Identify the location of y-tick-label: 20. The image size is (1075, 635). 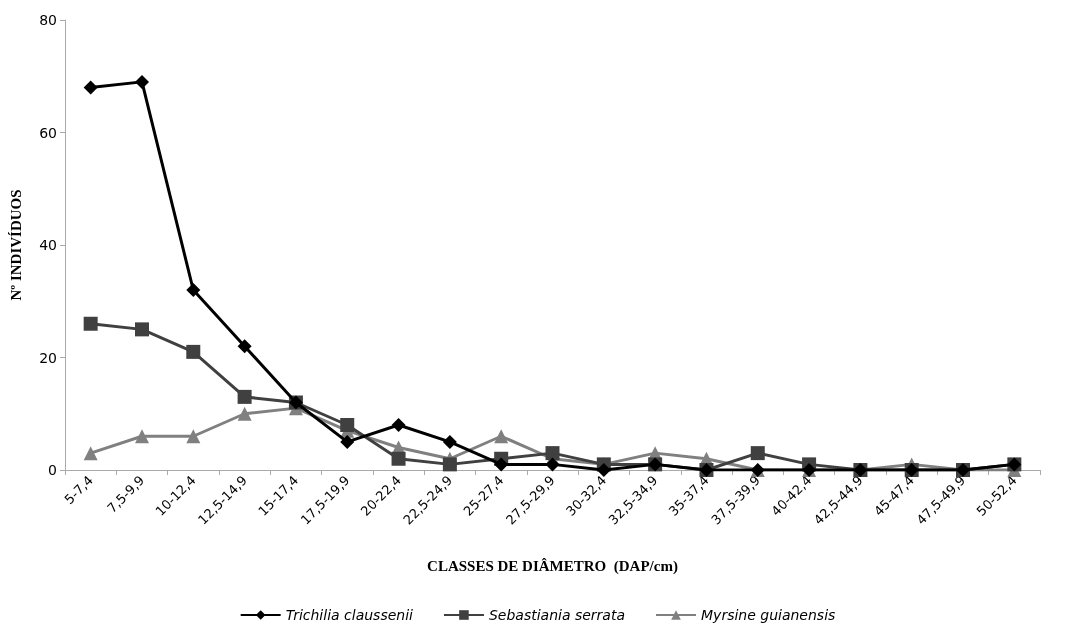
(48, 357).